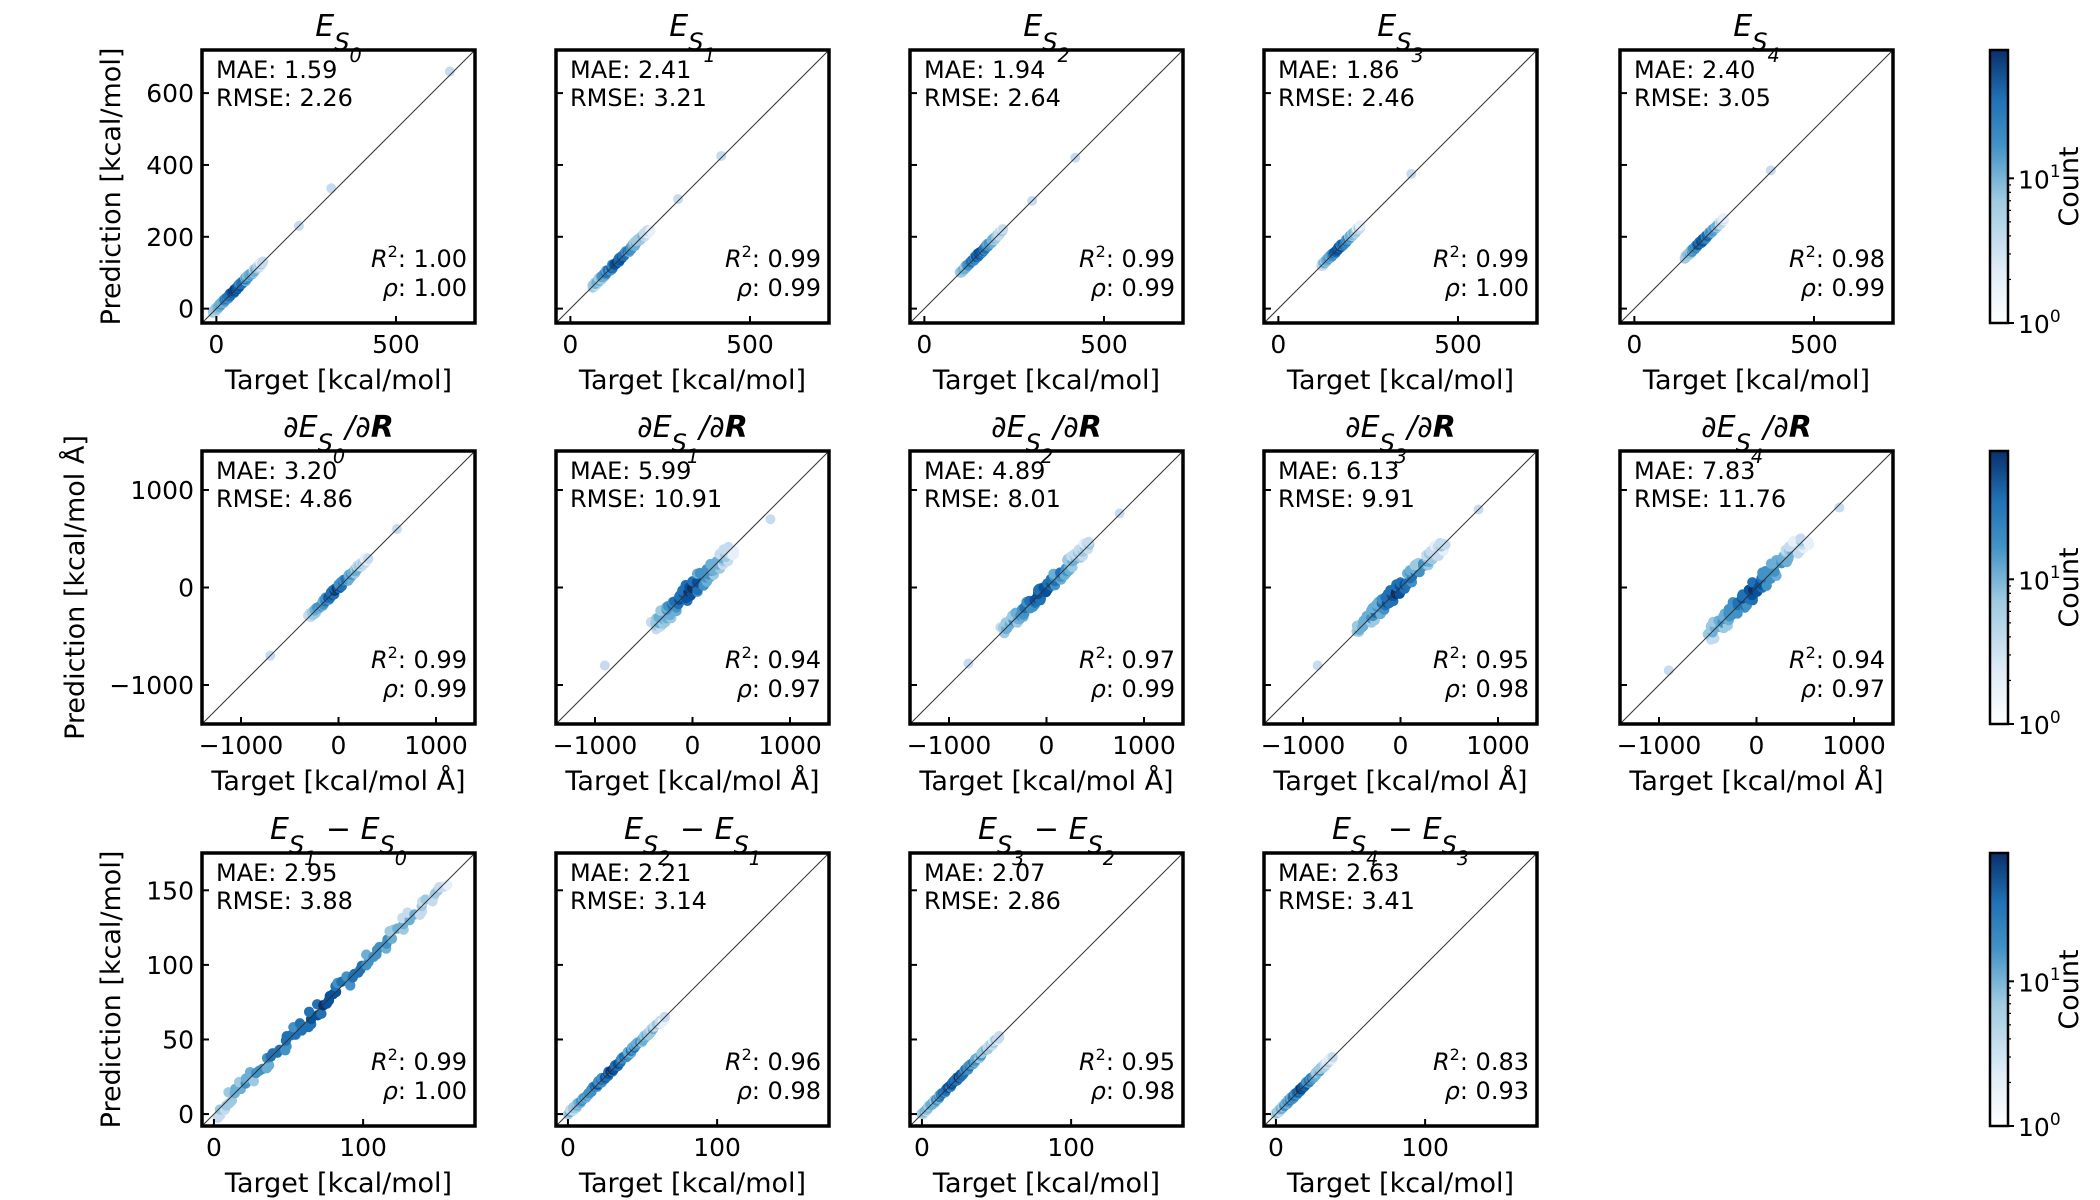  Describe the element at coordinates (992, 98) in the screenshot. I see `rmse-label: RMSE: 2.64` at that location.